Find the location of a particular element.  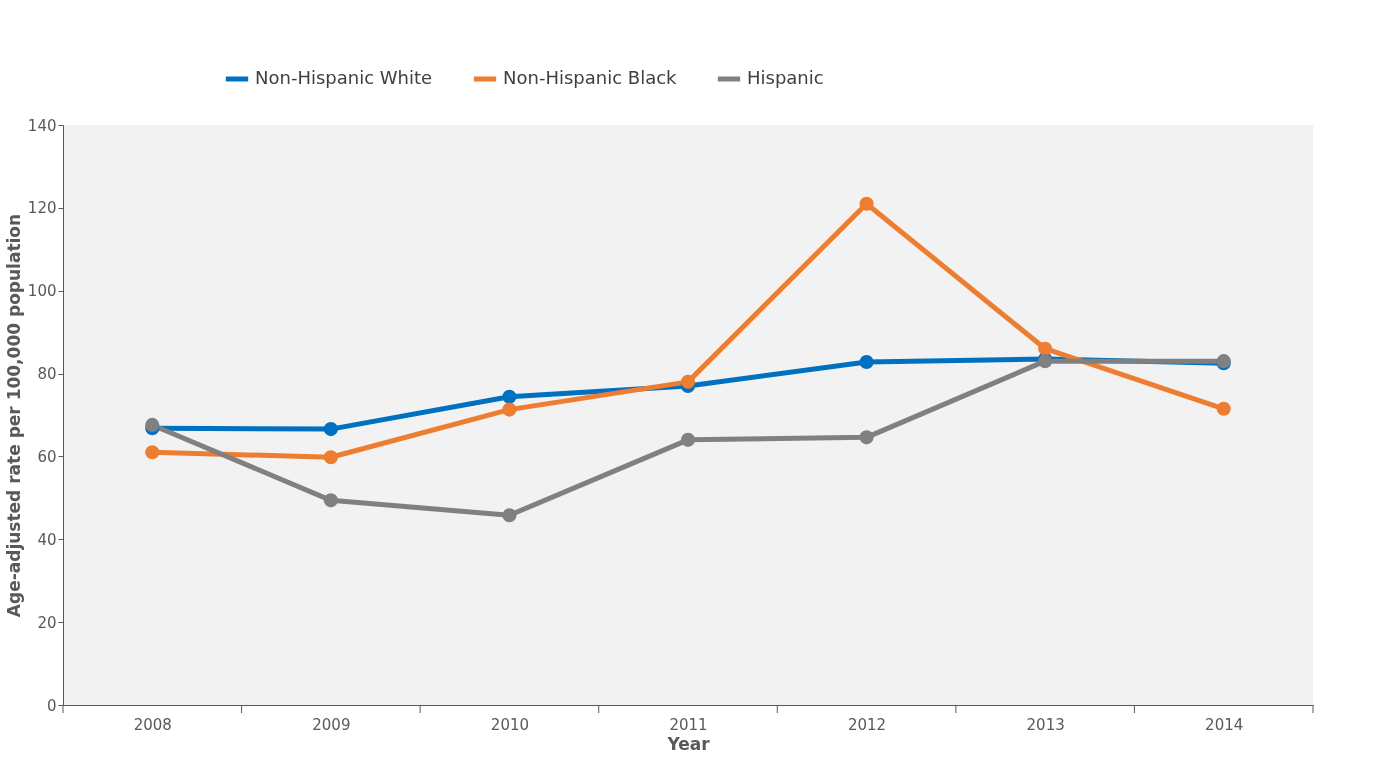

legend-label: Hispanic is located at coordinates (785, 77).